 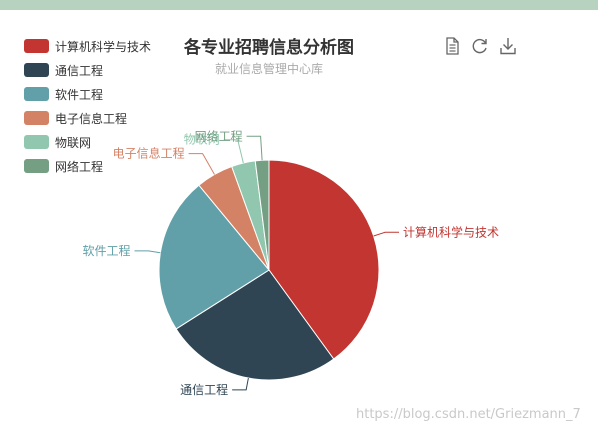 I want to click on legend-item: 软件工程, so click(x=87, y=94).